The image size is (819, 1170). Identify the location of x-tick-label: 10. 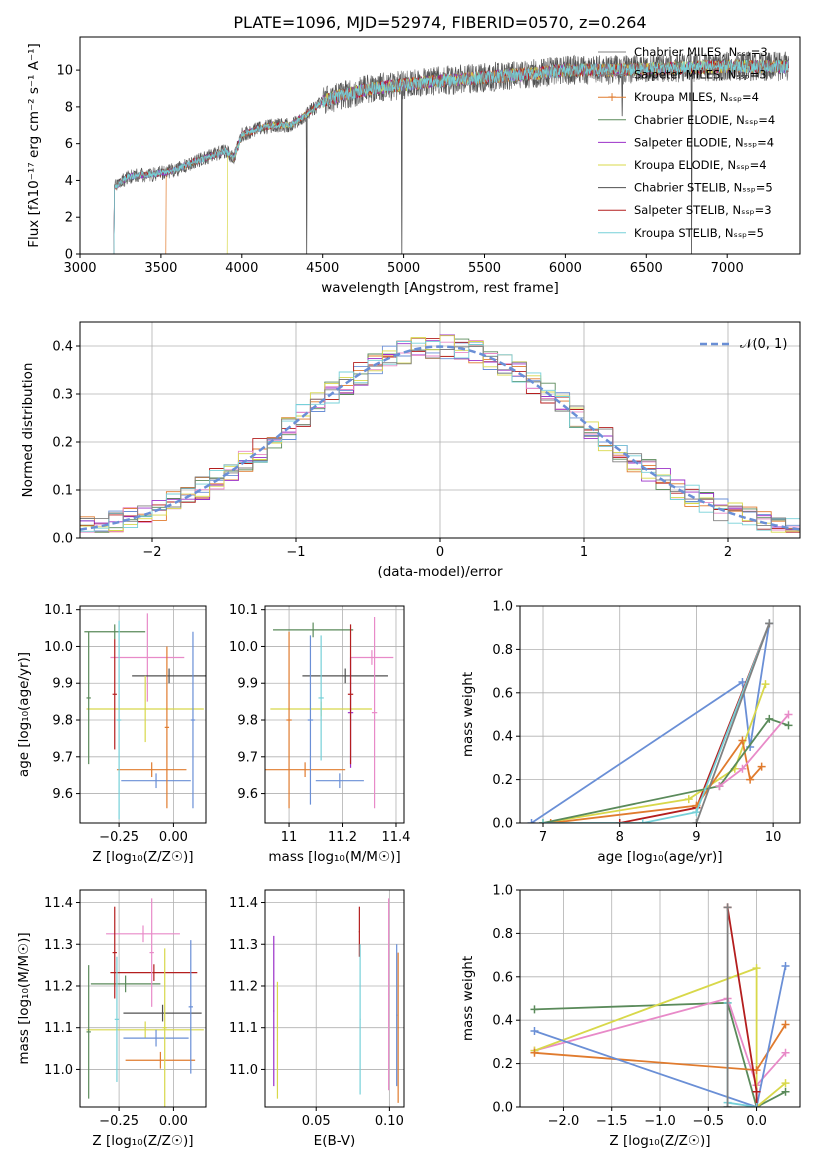
(773, 837).